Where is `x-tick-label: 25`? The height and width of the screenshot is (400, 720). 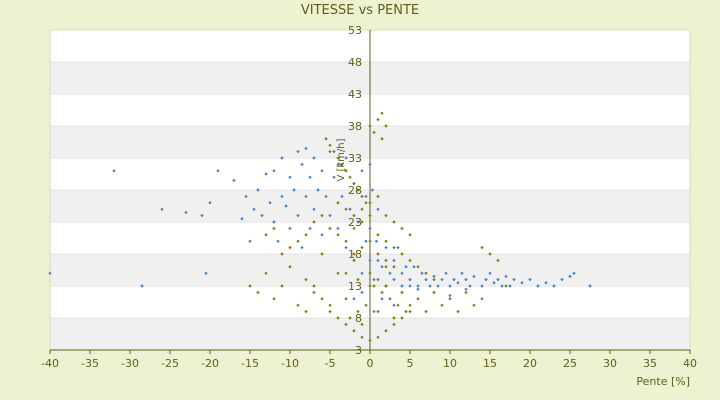
x-tick-label: 25 is located at coordinates (570, 363).